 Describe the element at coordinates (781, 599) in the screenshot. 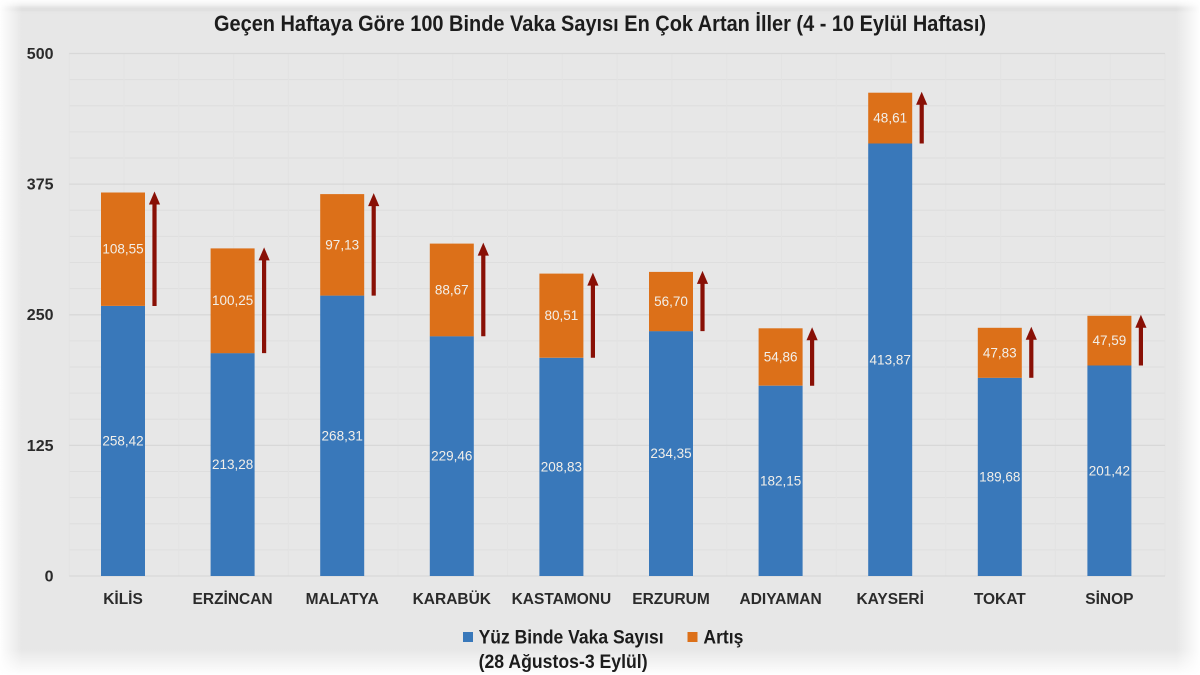

I see `svg-text: ADIYAMAN` at that location.